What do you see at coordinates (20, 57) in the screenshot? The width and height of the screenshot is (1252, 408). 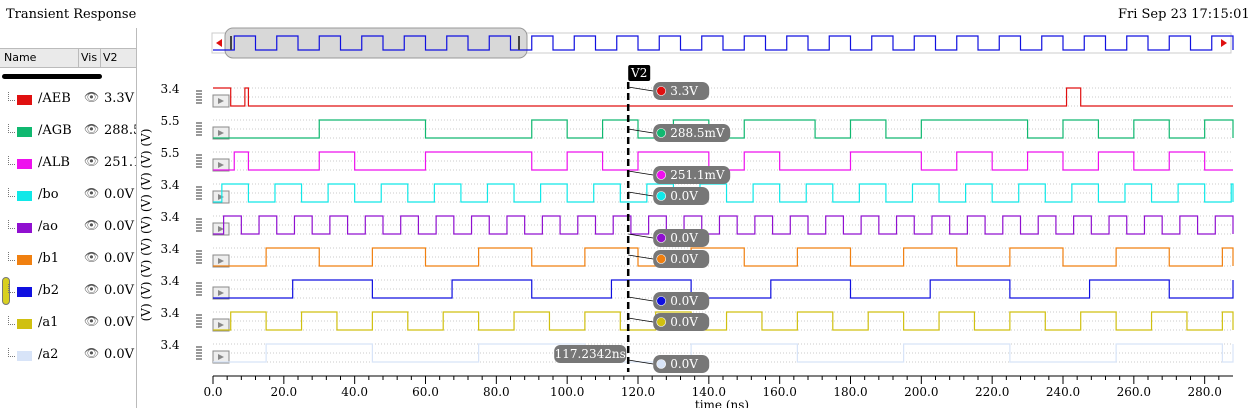 I see `name-column-header: Name` at bounding box center [20, 57].